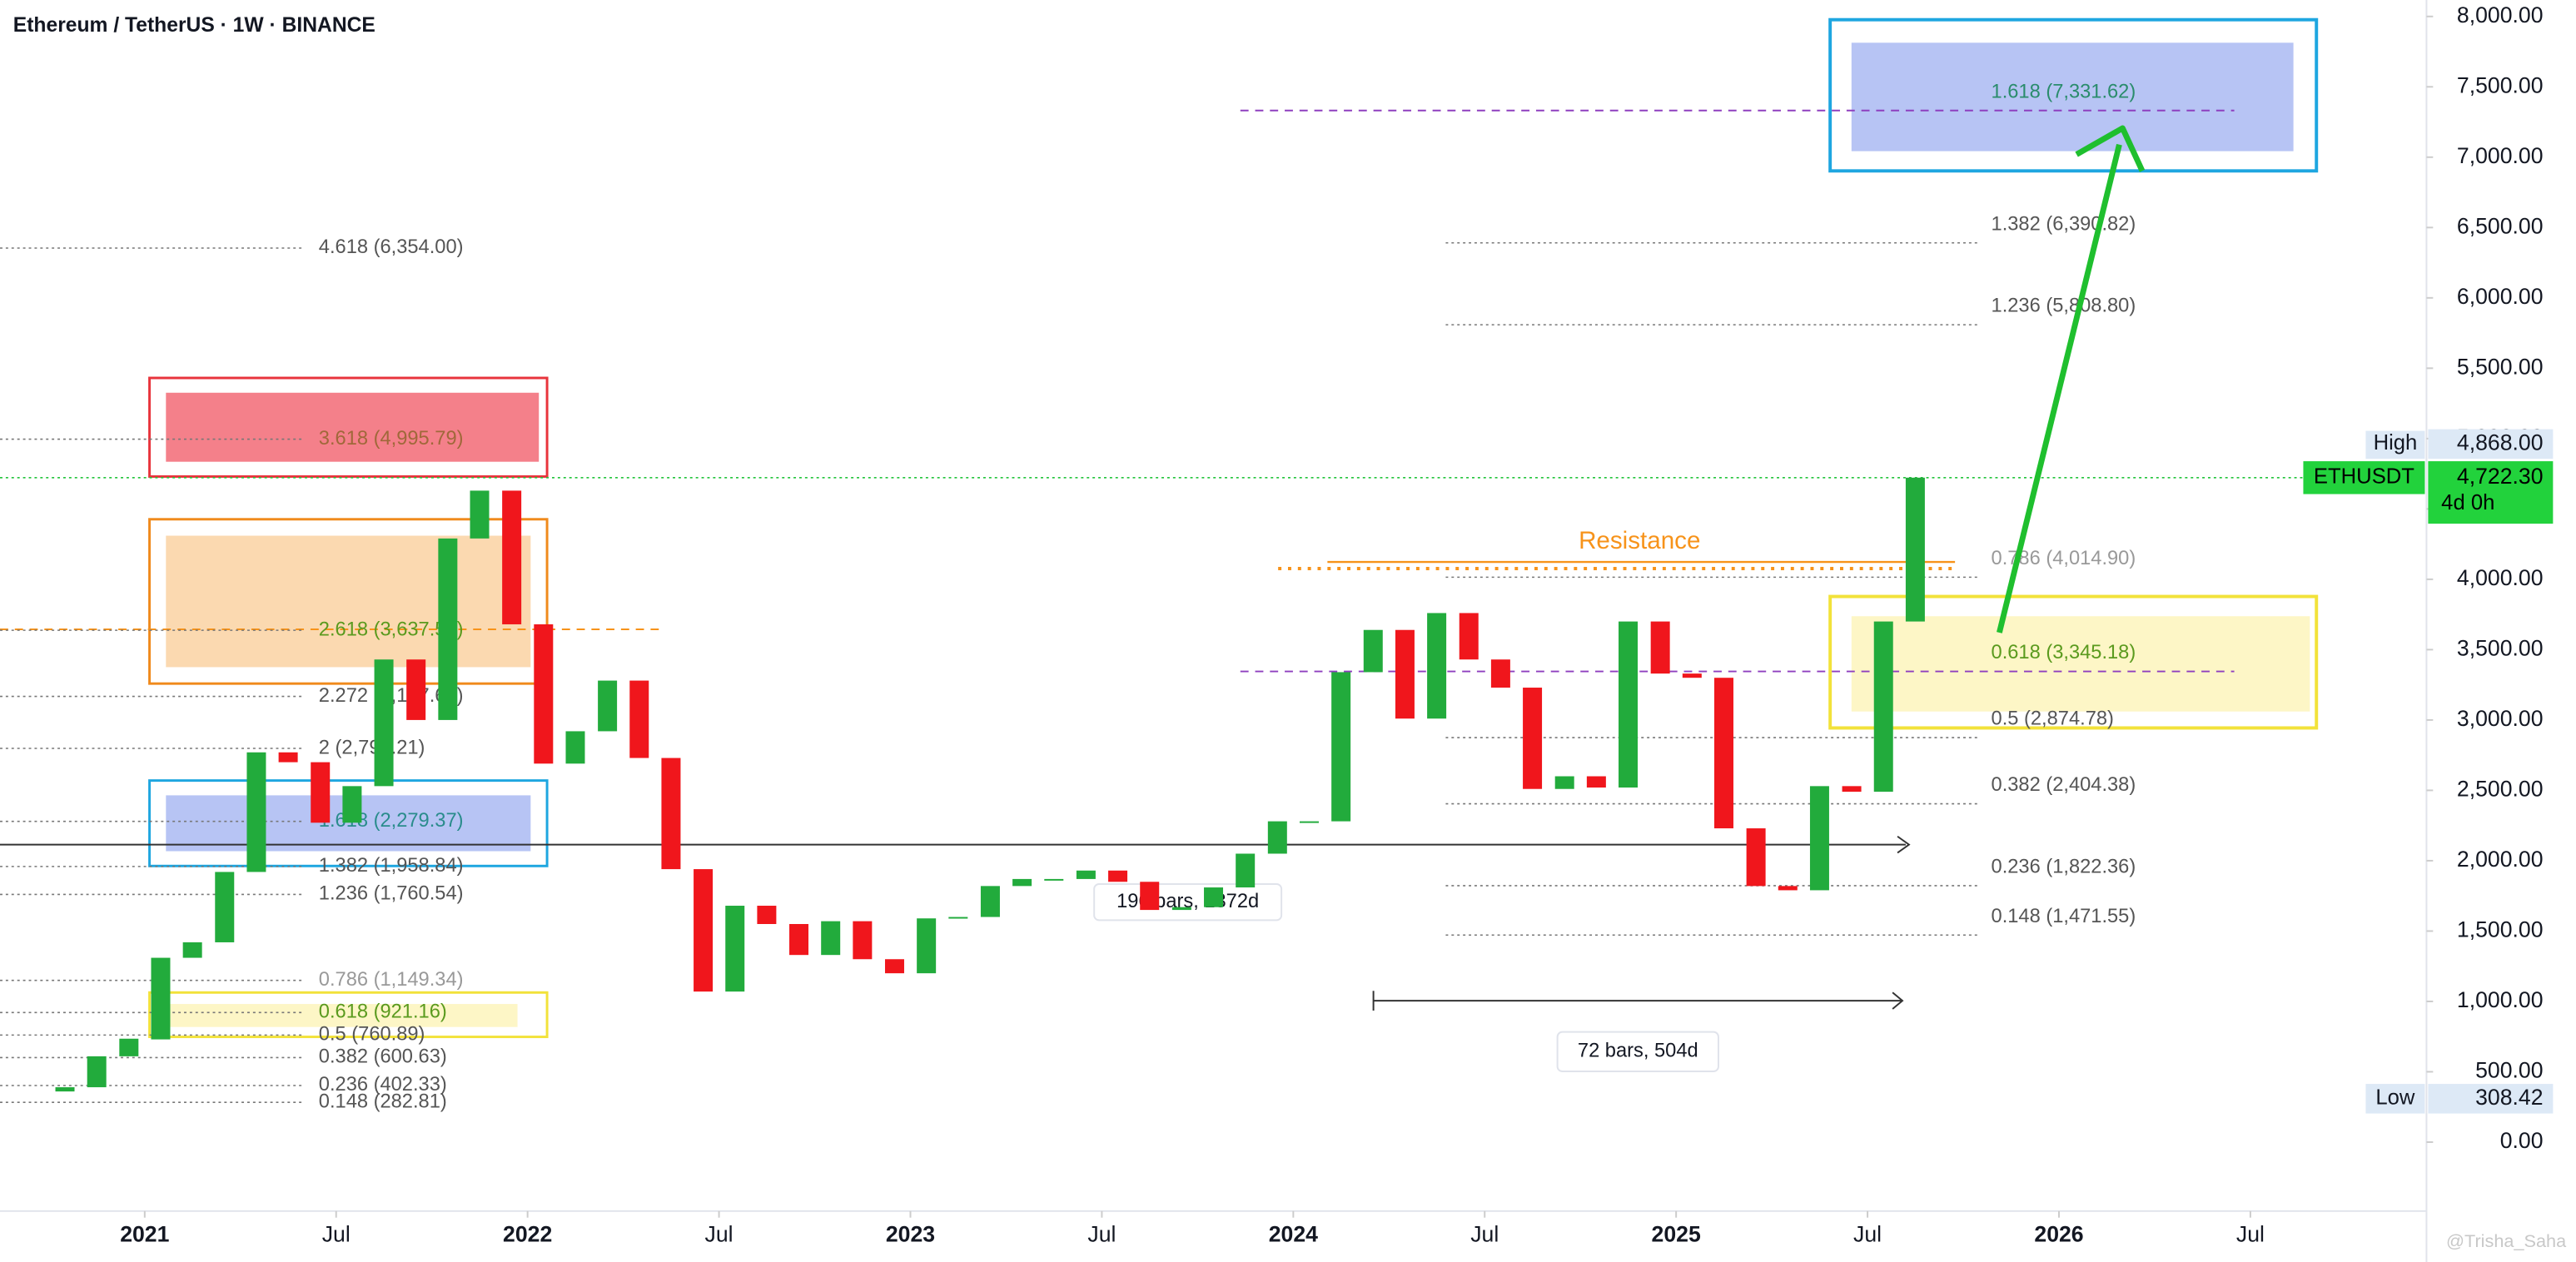 The image size is (2576, 1262). What do you see at coordinates (2500, 225) in the screenshot?
I see `y-tick-label: 6,500.00` at bounding box center [2500, 225].